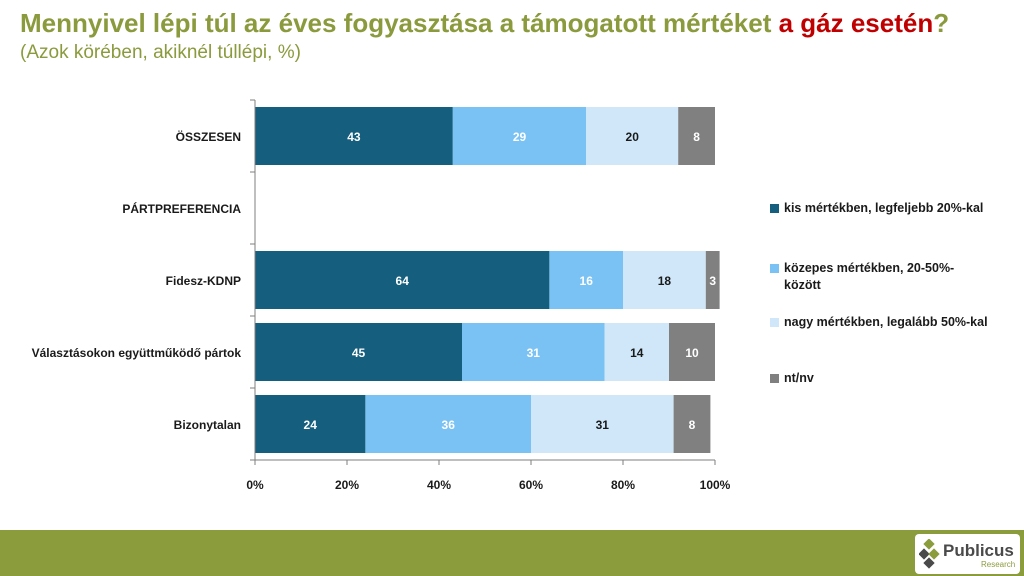 The height and width of the screenshot is (576, 1024). Describe the element at coordinates (203, 281) in the screenshot. I see `category-label: Fidesz-KDNP` at that location.